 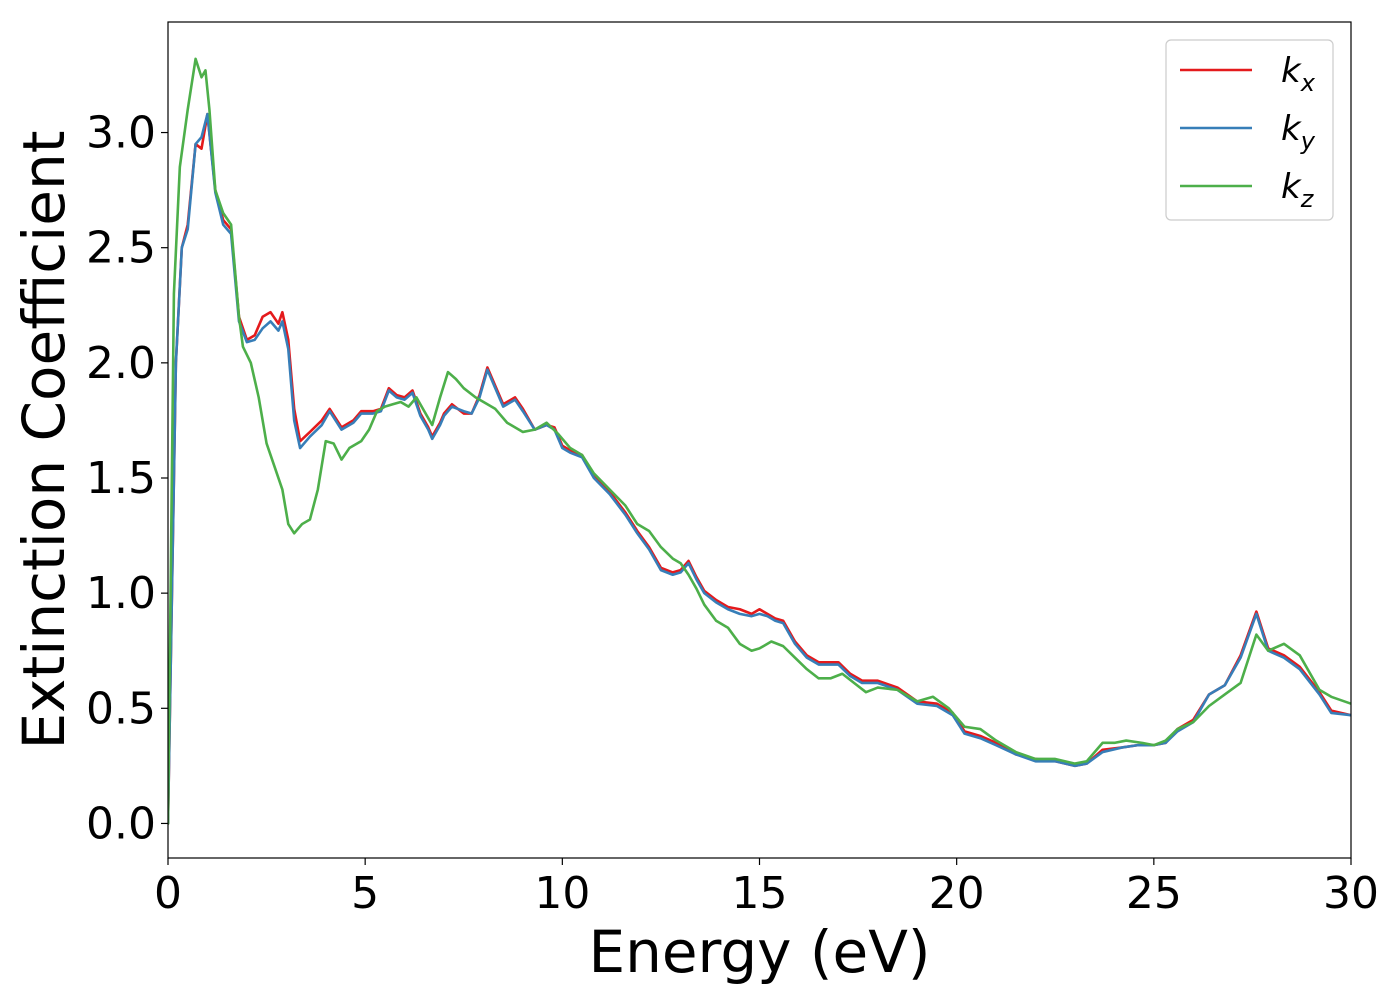 I want to click on y-tick-label: 0.5, so click(x=121, y=708).